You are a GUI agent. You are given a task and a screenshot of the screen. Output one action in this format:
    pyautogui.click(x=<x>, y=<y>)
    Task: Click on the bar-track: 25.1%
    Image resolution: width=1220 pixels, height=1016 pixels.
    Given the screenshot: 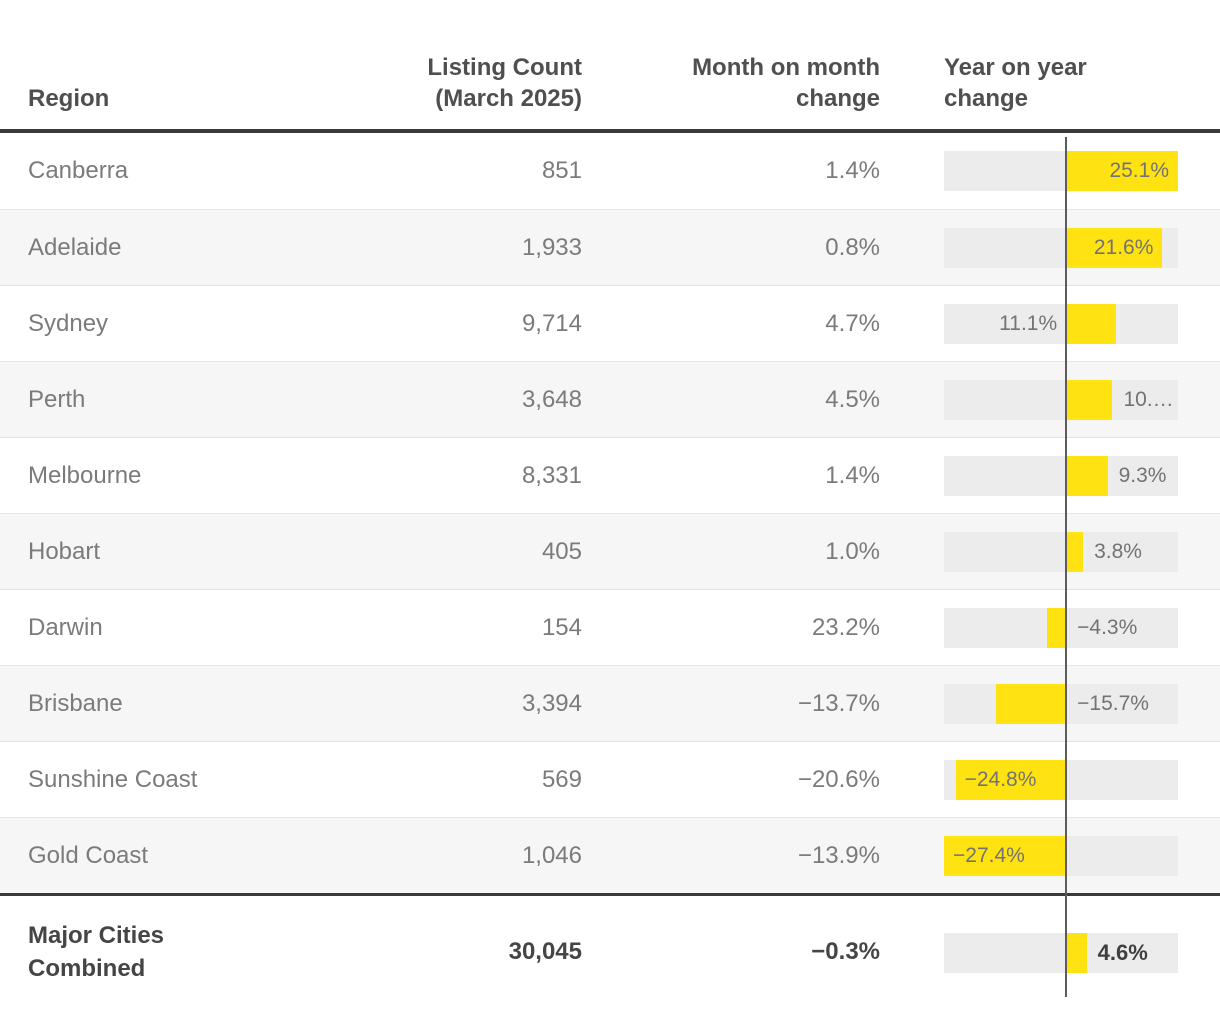 What is the action you would take?
    pyautogui.click(x=1061, y=171)
    